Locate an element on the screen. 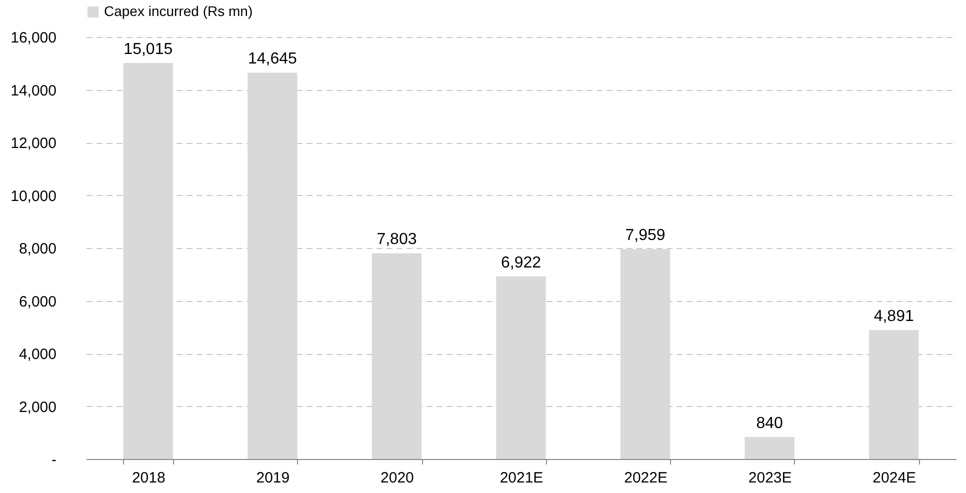 The height and width of the screenshot is (493, 966). legend-label: Capex incurred (Rs mn) is located at coordinates (178, 11).